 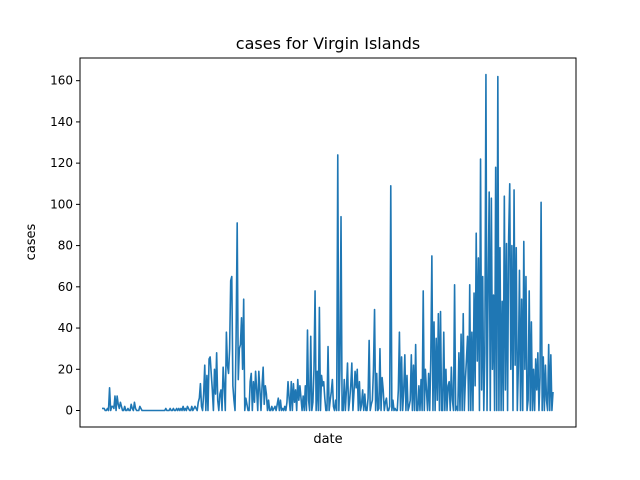 I want to click on y-tick-label: 40, so click(x=65, y=328).